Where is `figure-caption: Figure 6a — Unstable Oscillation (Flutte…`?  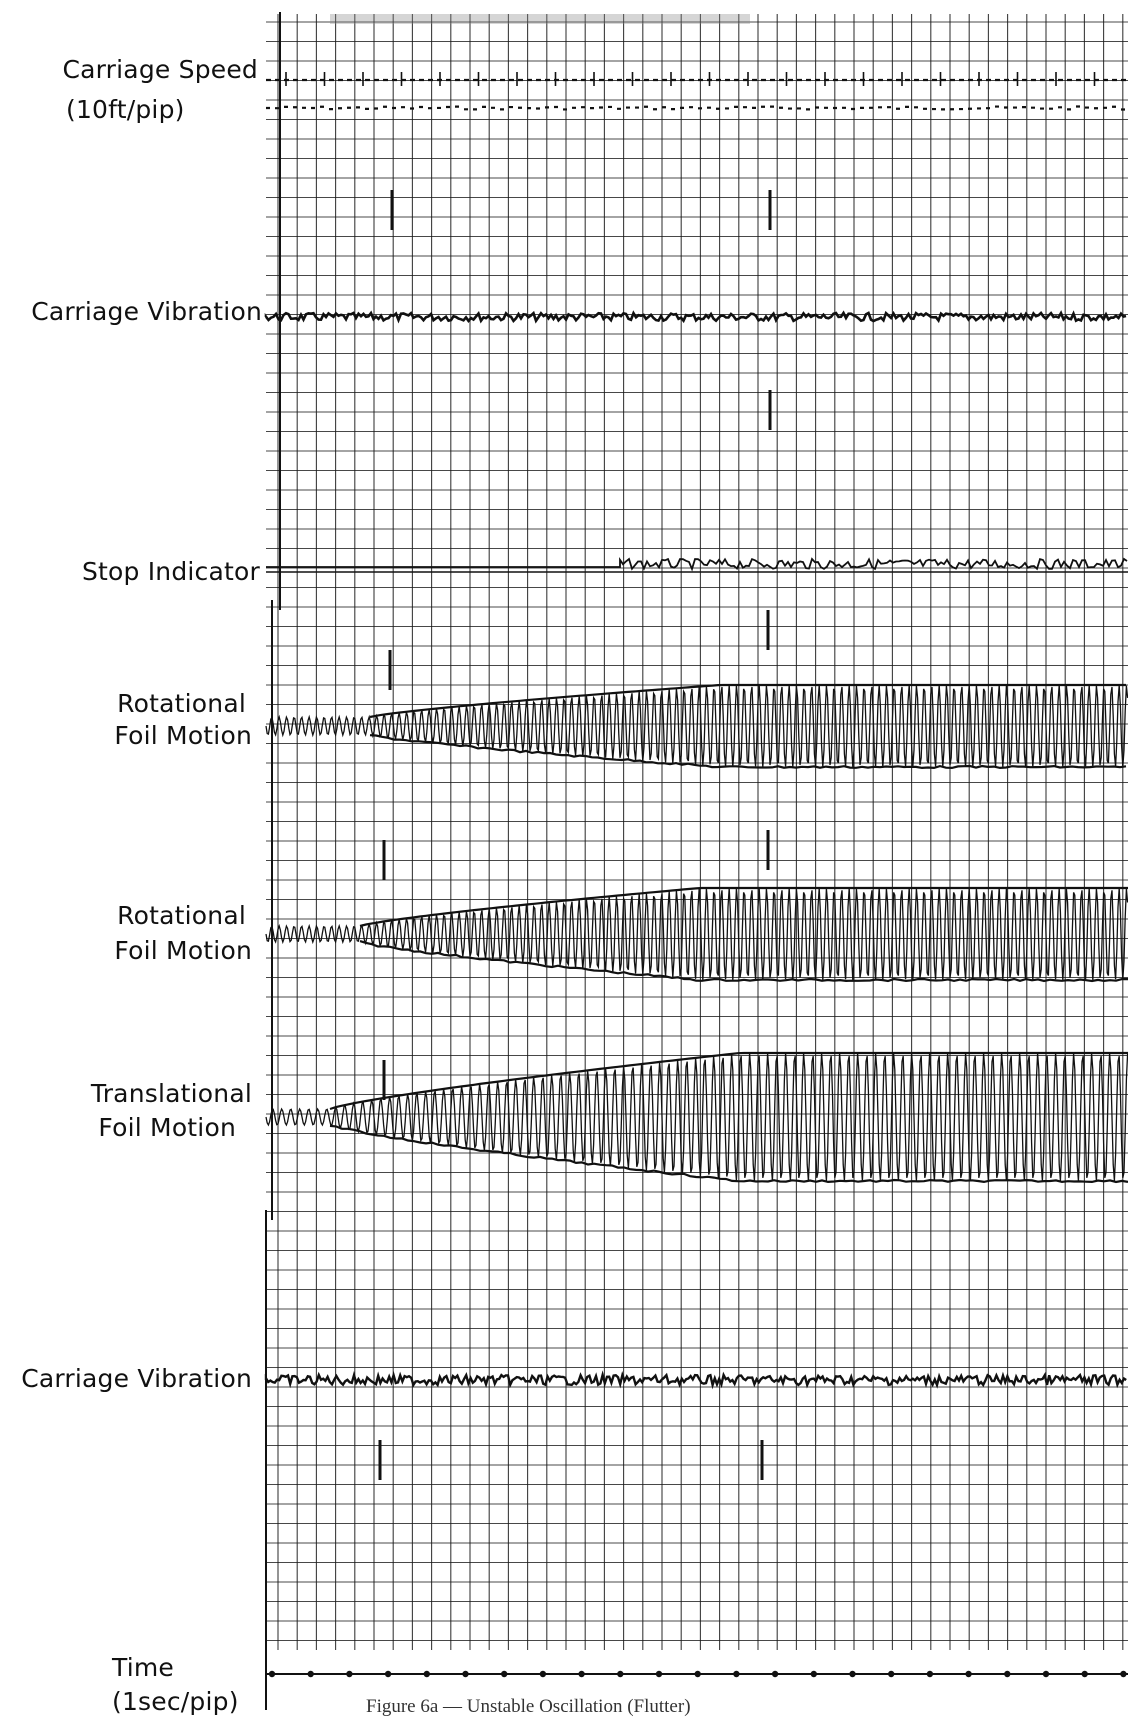 figure-caption: Figure 6a — Unstable Oscillation (Flutte… is located at coordinates (528, 1706).